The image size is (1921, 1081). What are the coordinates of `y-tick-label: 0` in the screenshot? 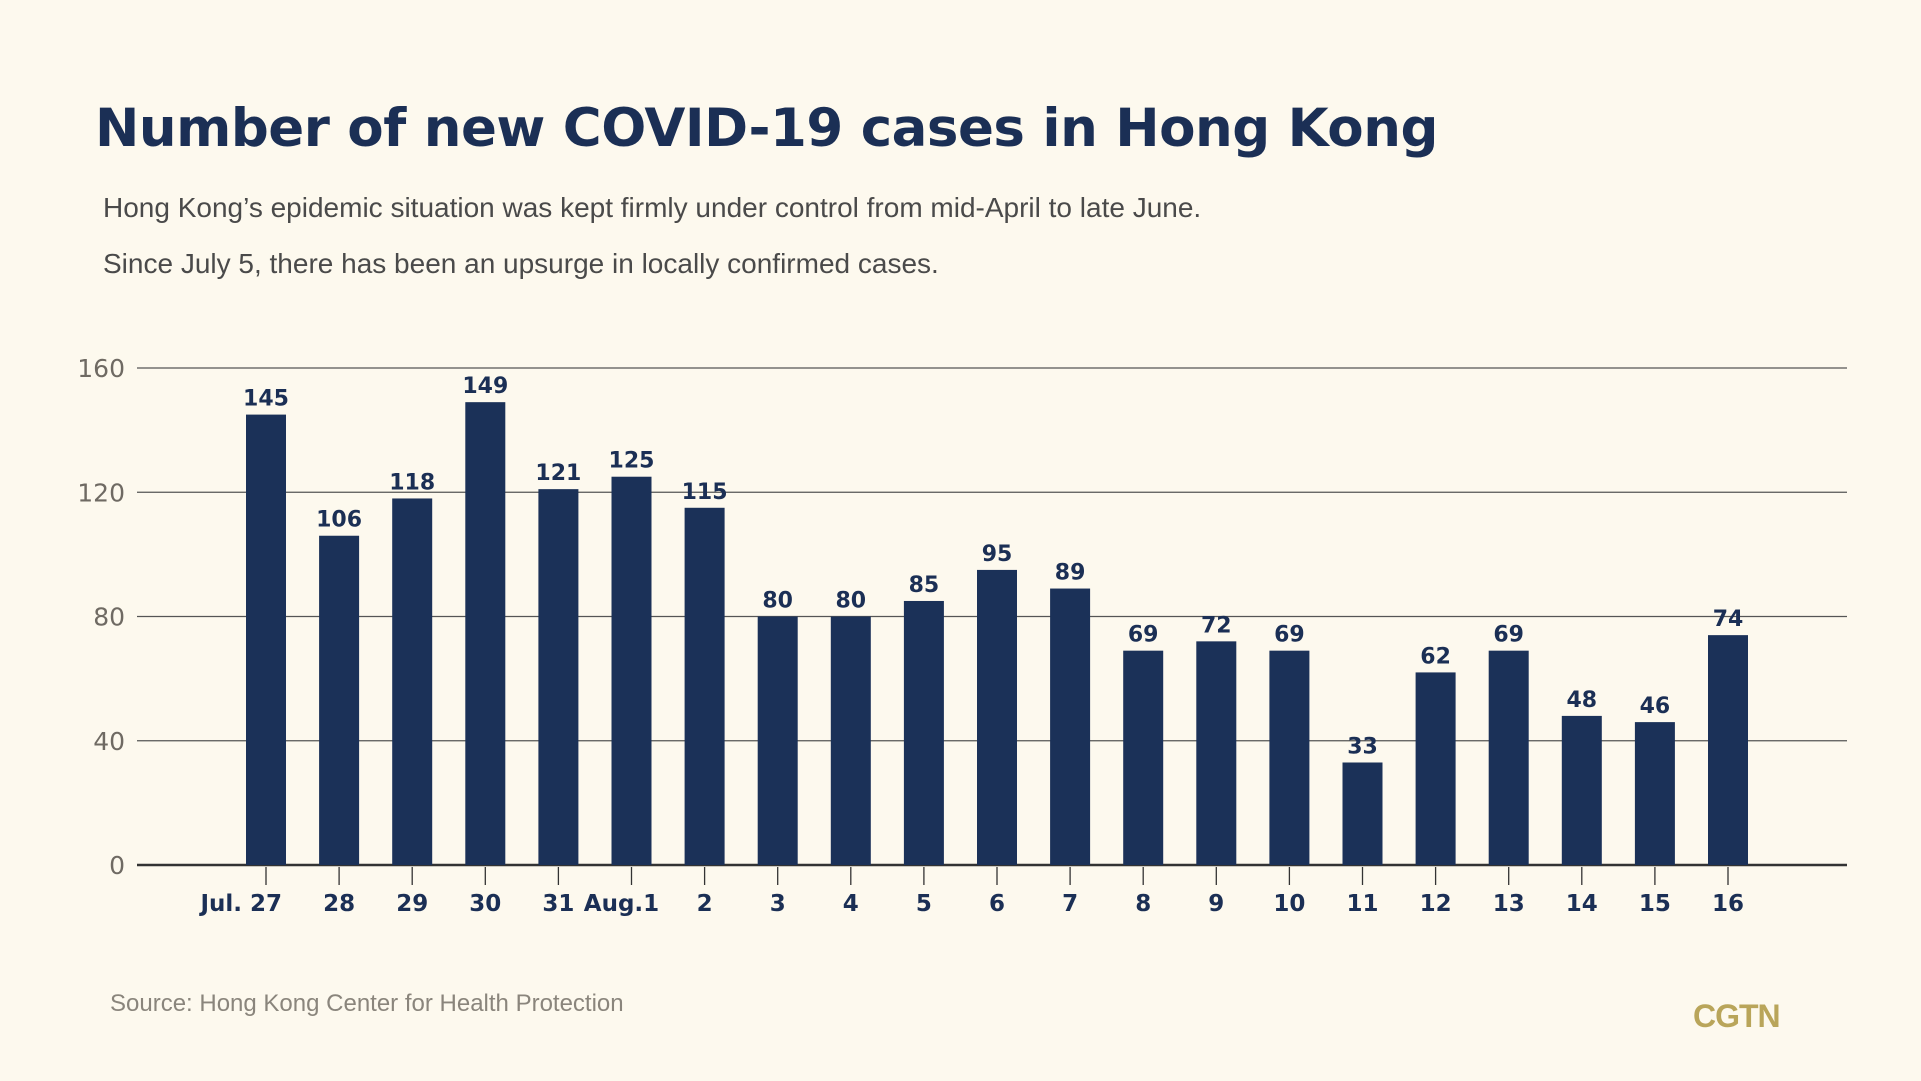 It's located at (117, 865).